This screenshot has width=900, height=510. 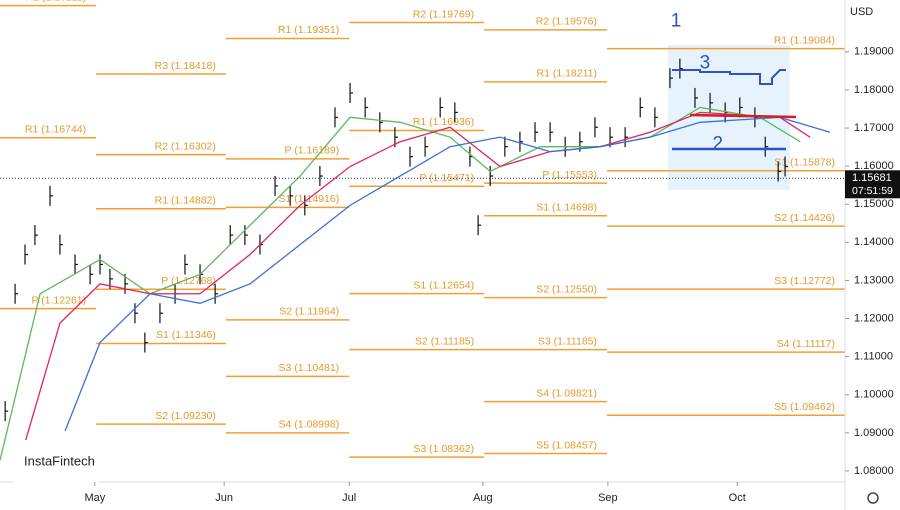 I want to click on watermark-box, so click(x=56, y=462).